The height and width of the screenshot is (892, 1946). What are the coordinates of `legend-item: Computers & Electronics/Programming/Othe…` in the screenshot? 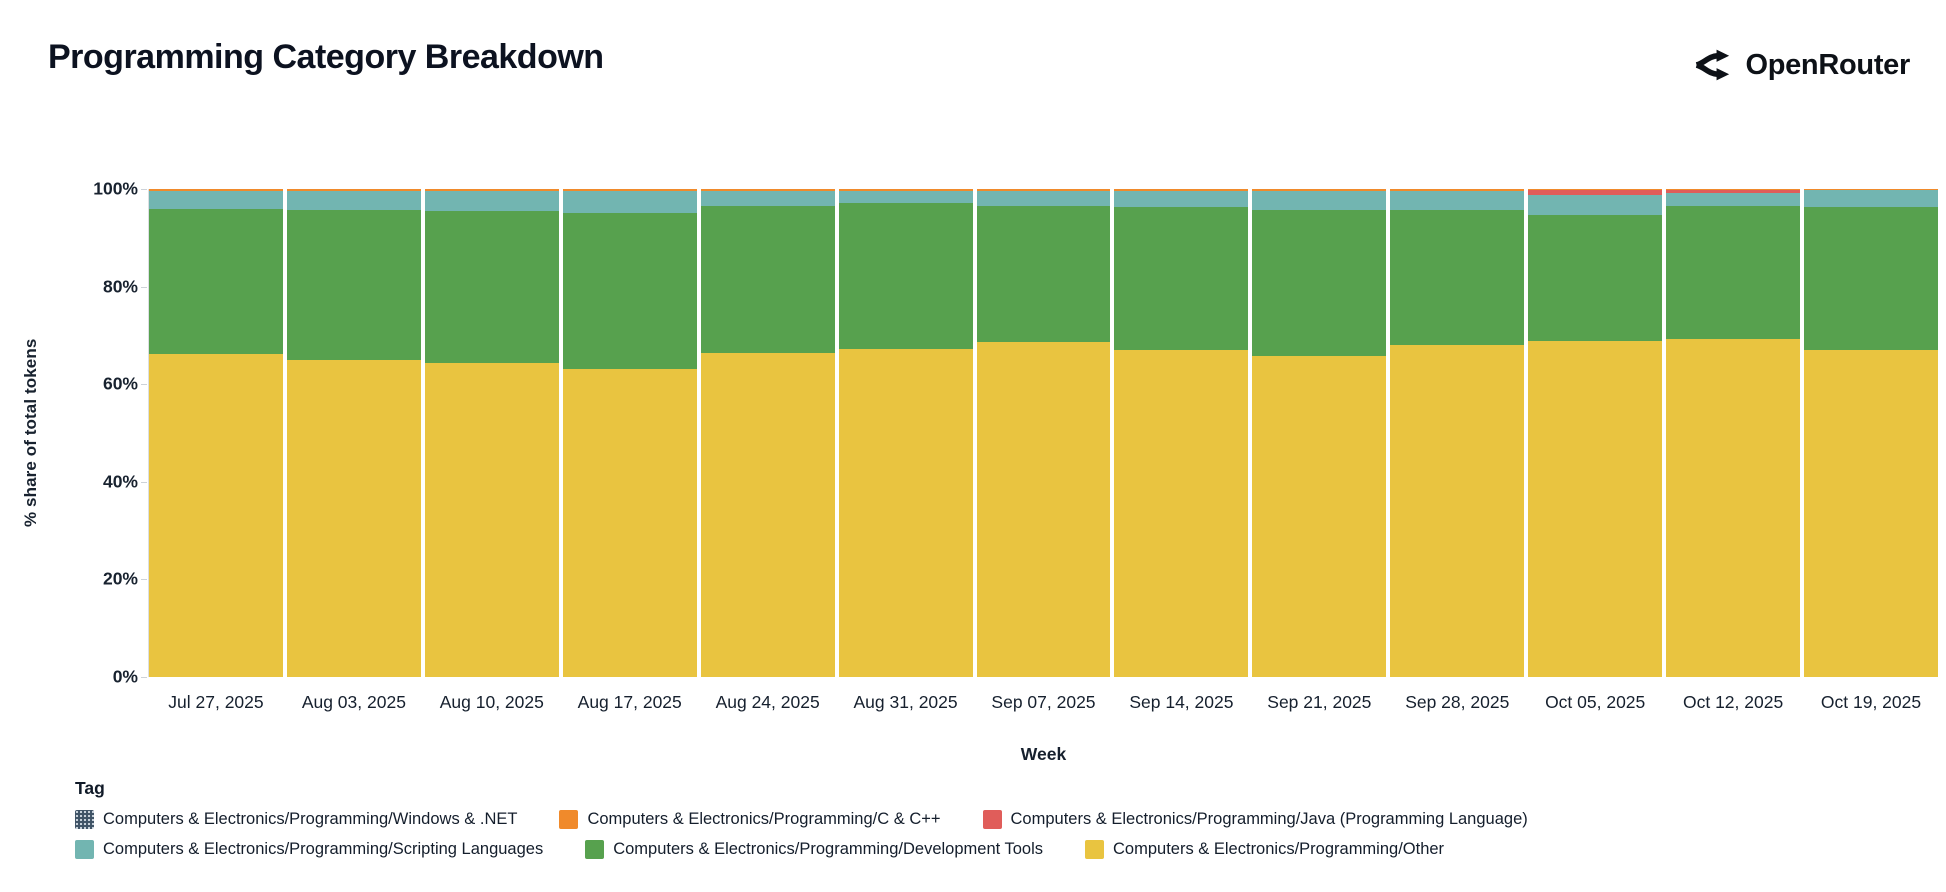 It's located at (1264, 849).